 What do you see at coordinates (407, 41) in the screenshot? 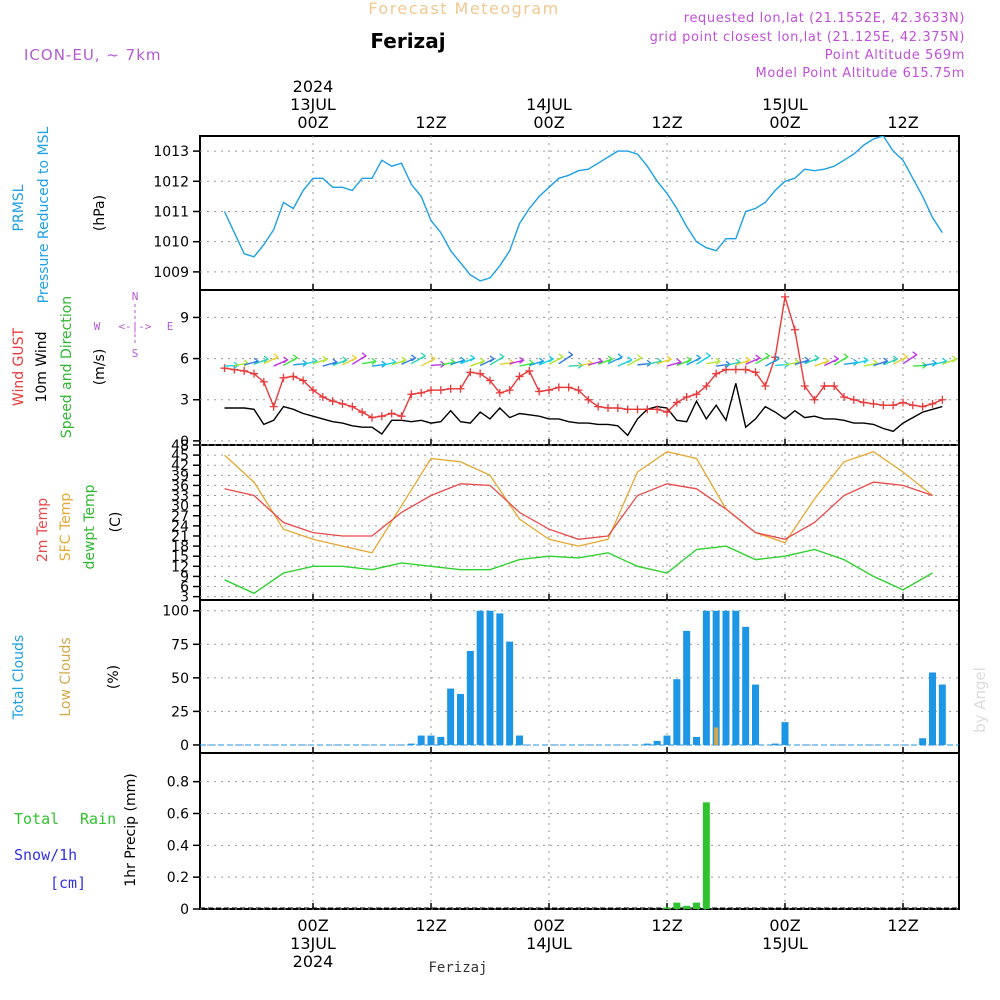
I see `location-title: Ferizaj` at bounding box center [407, 41].